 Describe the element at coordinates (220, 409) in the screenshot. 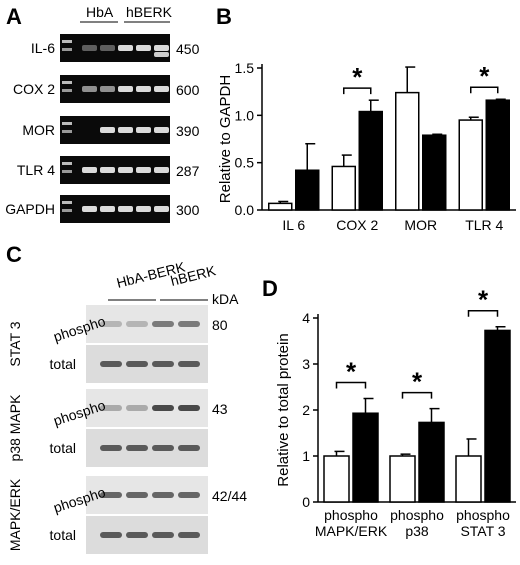

I see `protein-size: 43` at that location.